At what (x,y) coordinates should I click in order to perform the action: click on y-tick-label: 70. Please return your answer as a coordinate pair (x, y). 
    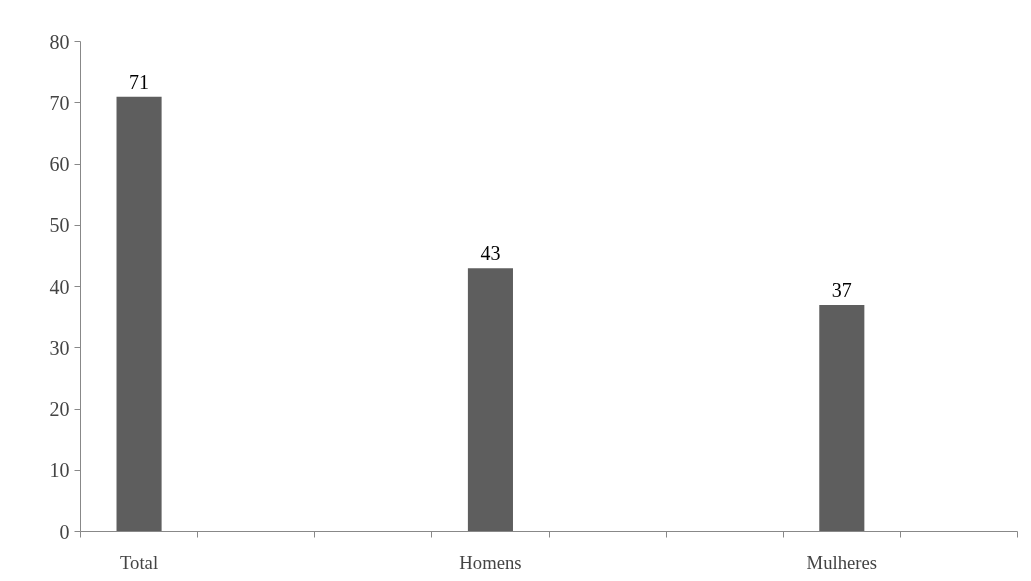
    Looking at the image, I should click on (59, 102).